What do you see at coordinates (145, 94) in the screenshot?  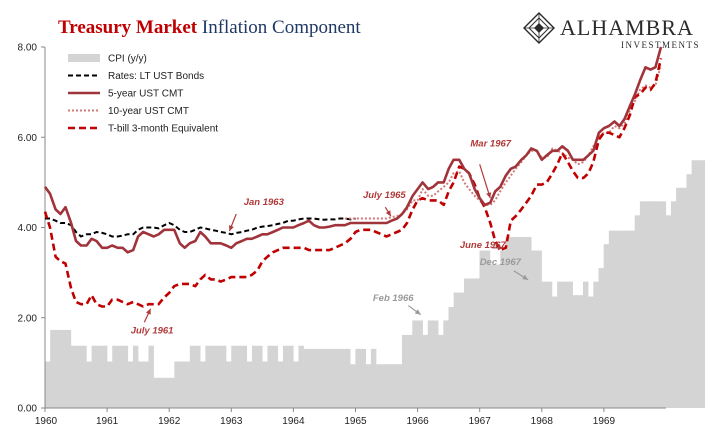 I see `legend-label: 5-year UST CMT` at bounding box center [145, 94].